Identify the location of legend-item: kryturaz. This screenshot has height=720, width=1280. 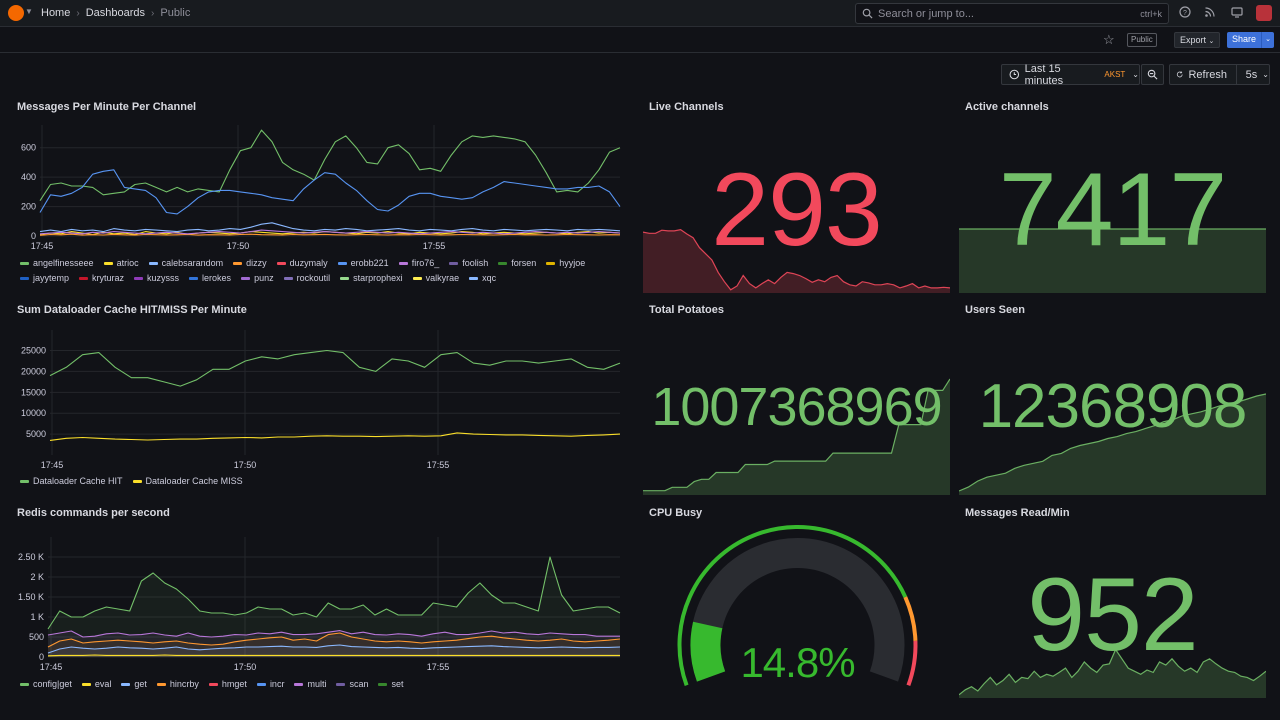
(101, 278).